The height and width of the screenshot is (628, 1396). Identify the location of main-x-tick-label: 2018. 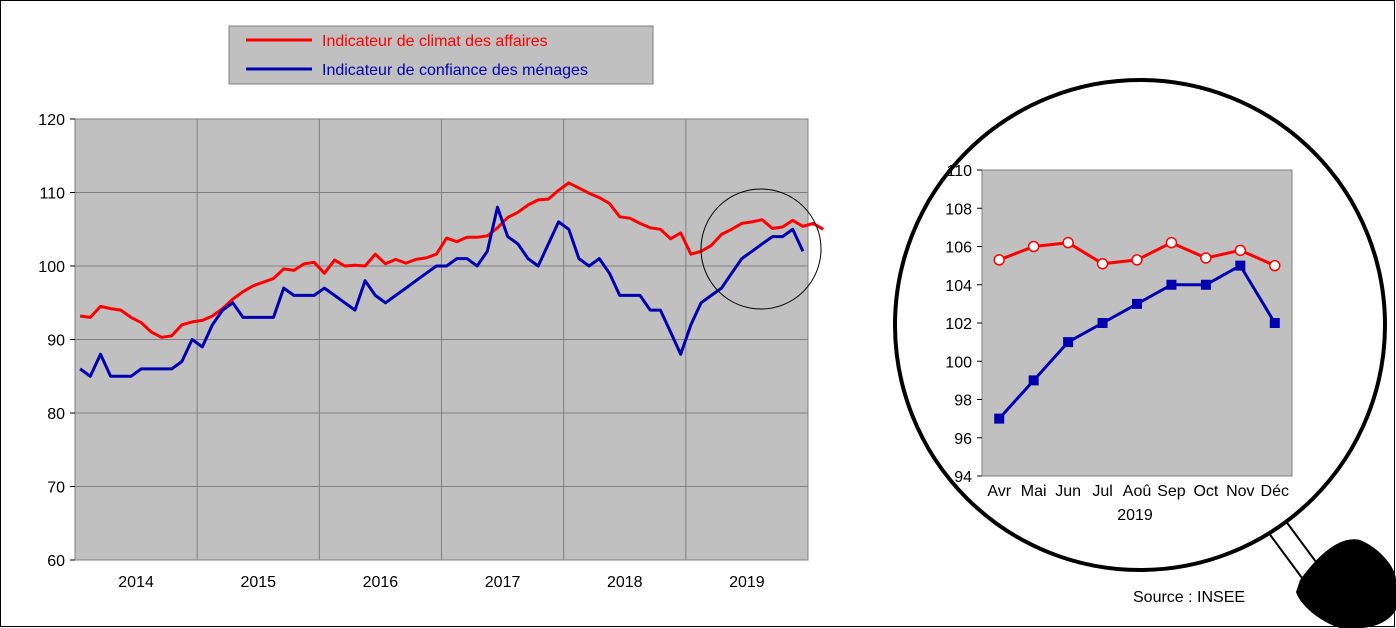
(625, 582).